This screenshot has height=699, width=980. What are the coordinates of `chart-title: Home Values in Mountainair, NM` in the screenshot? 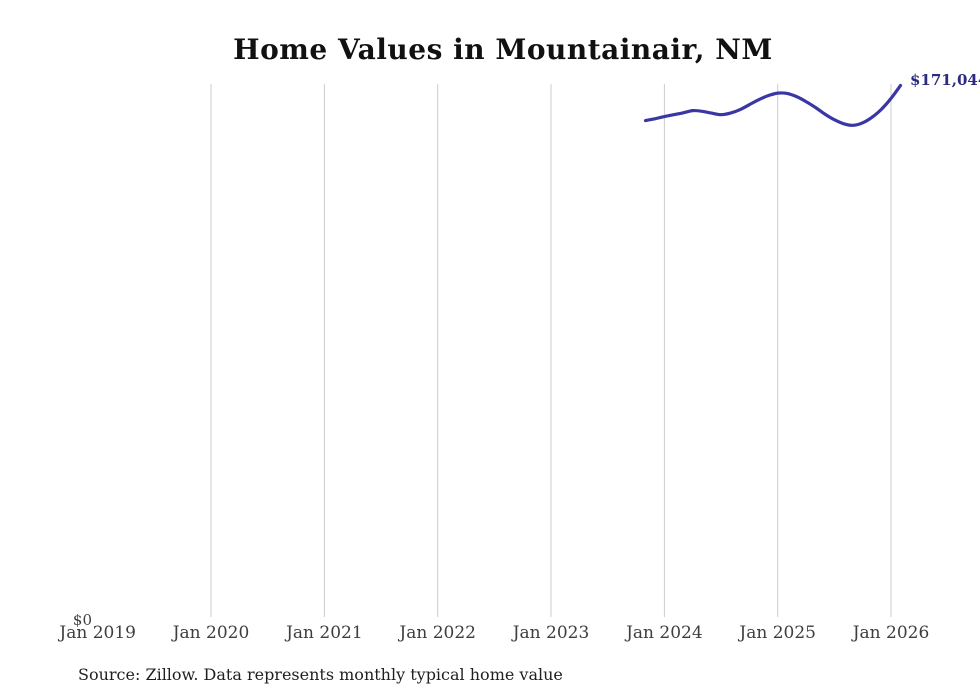 It's located at (503, 49).